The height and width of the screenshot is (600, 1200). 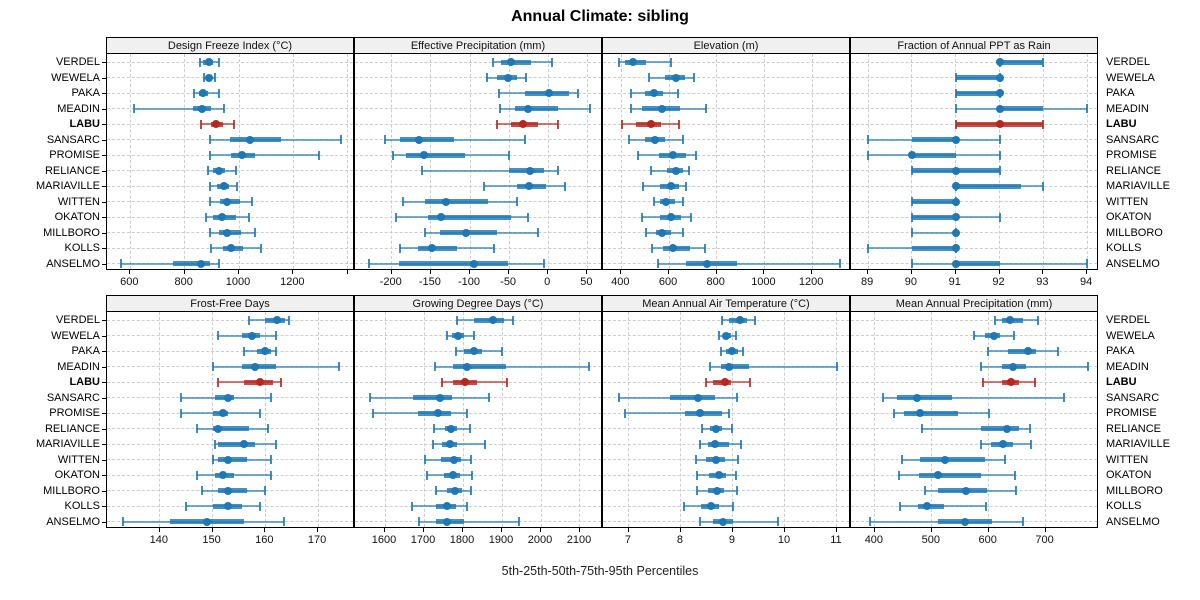 What do you see at coordinates (1042, 282) in the screenshot?
I see `axis-tick-label: 93` at bounding box center [1042, 282].